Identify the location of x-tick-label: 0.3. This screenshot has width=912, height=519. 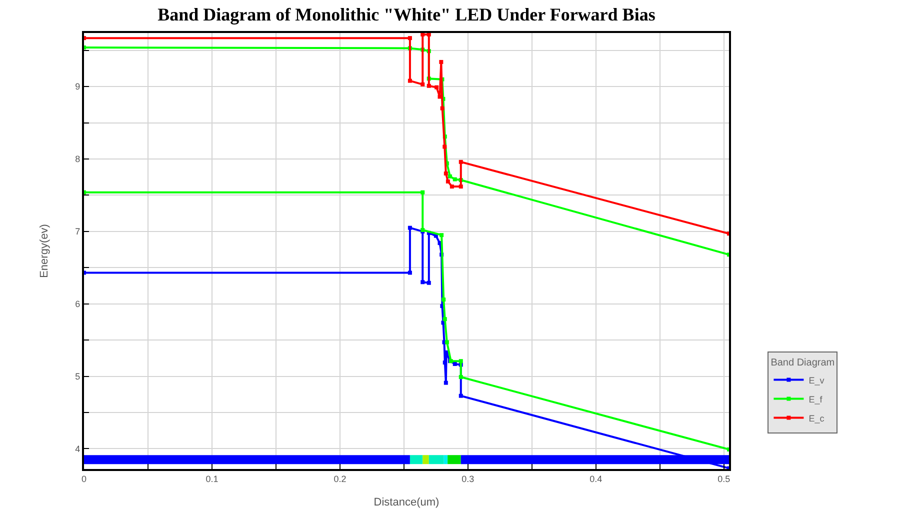
(468, 479).